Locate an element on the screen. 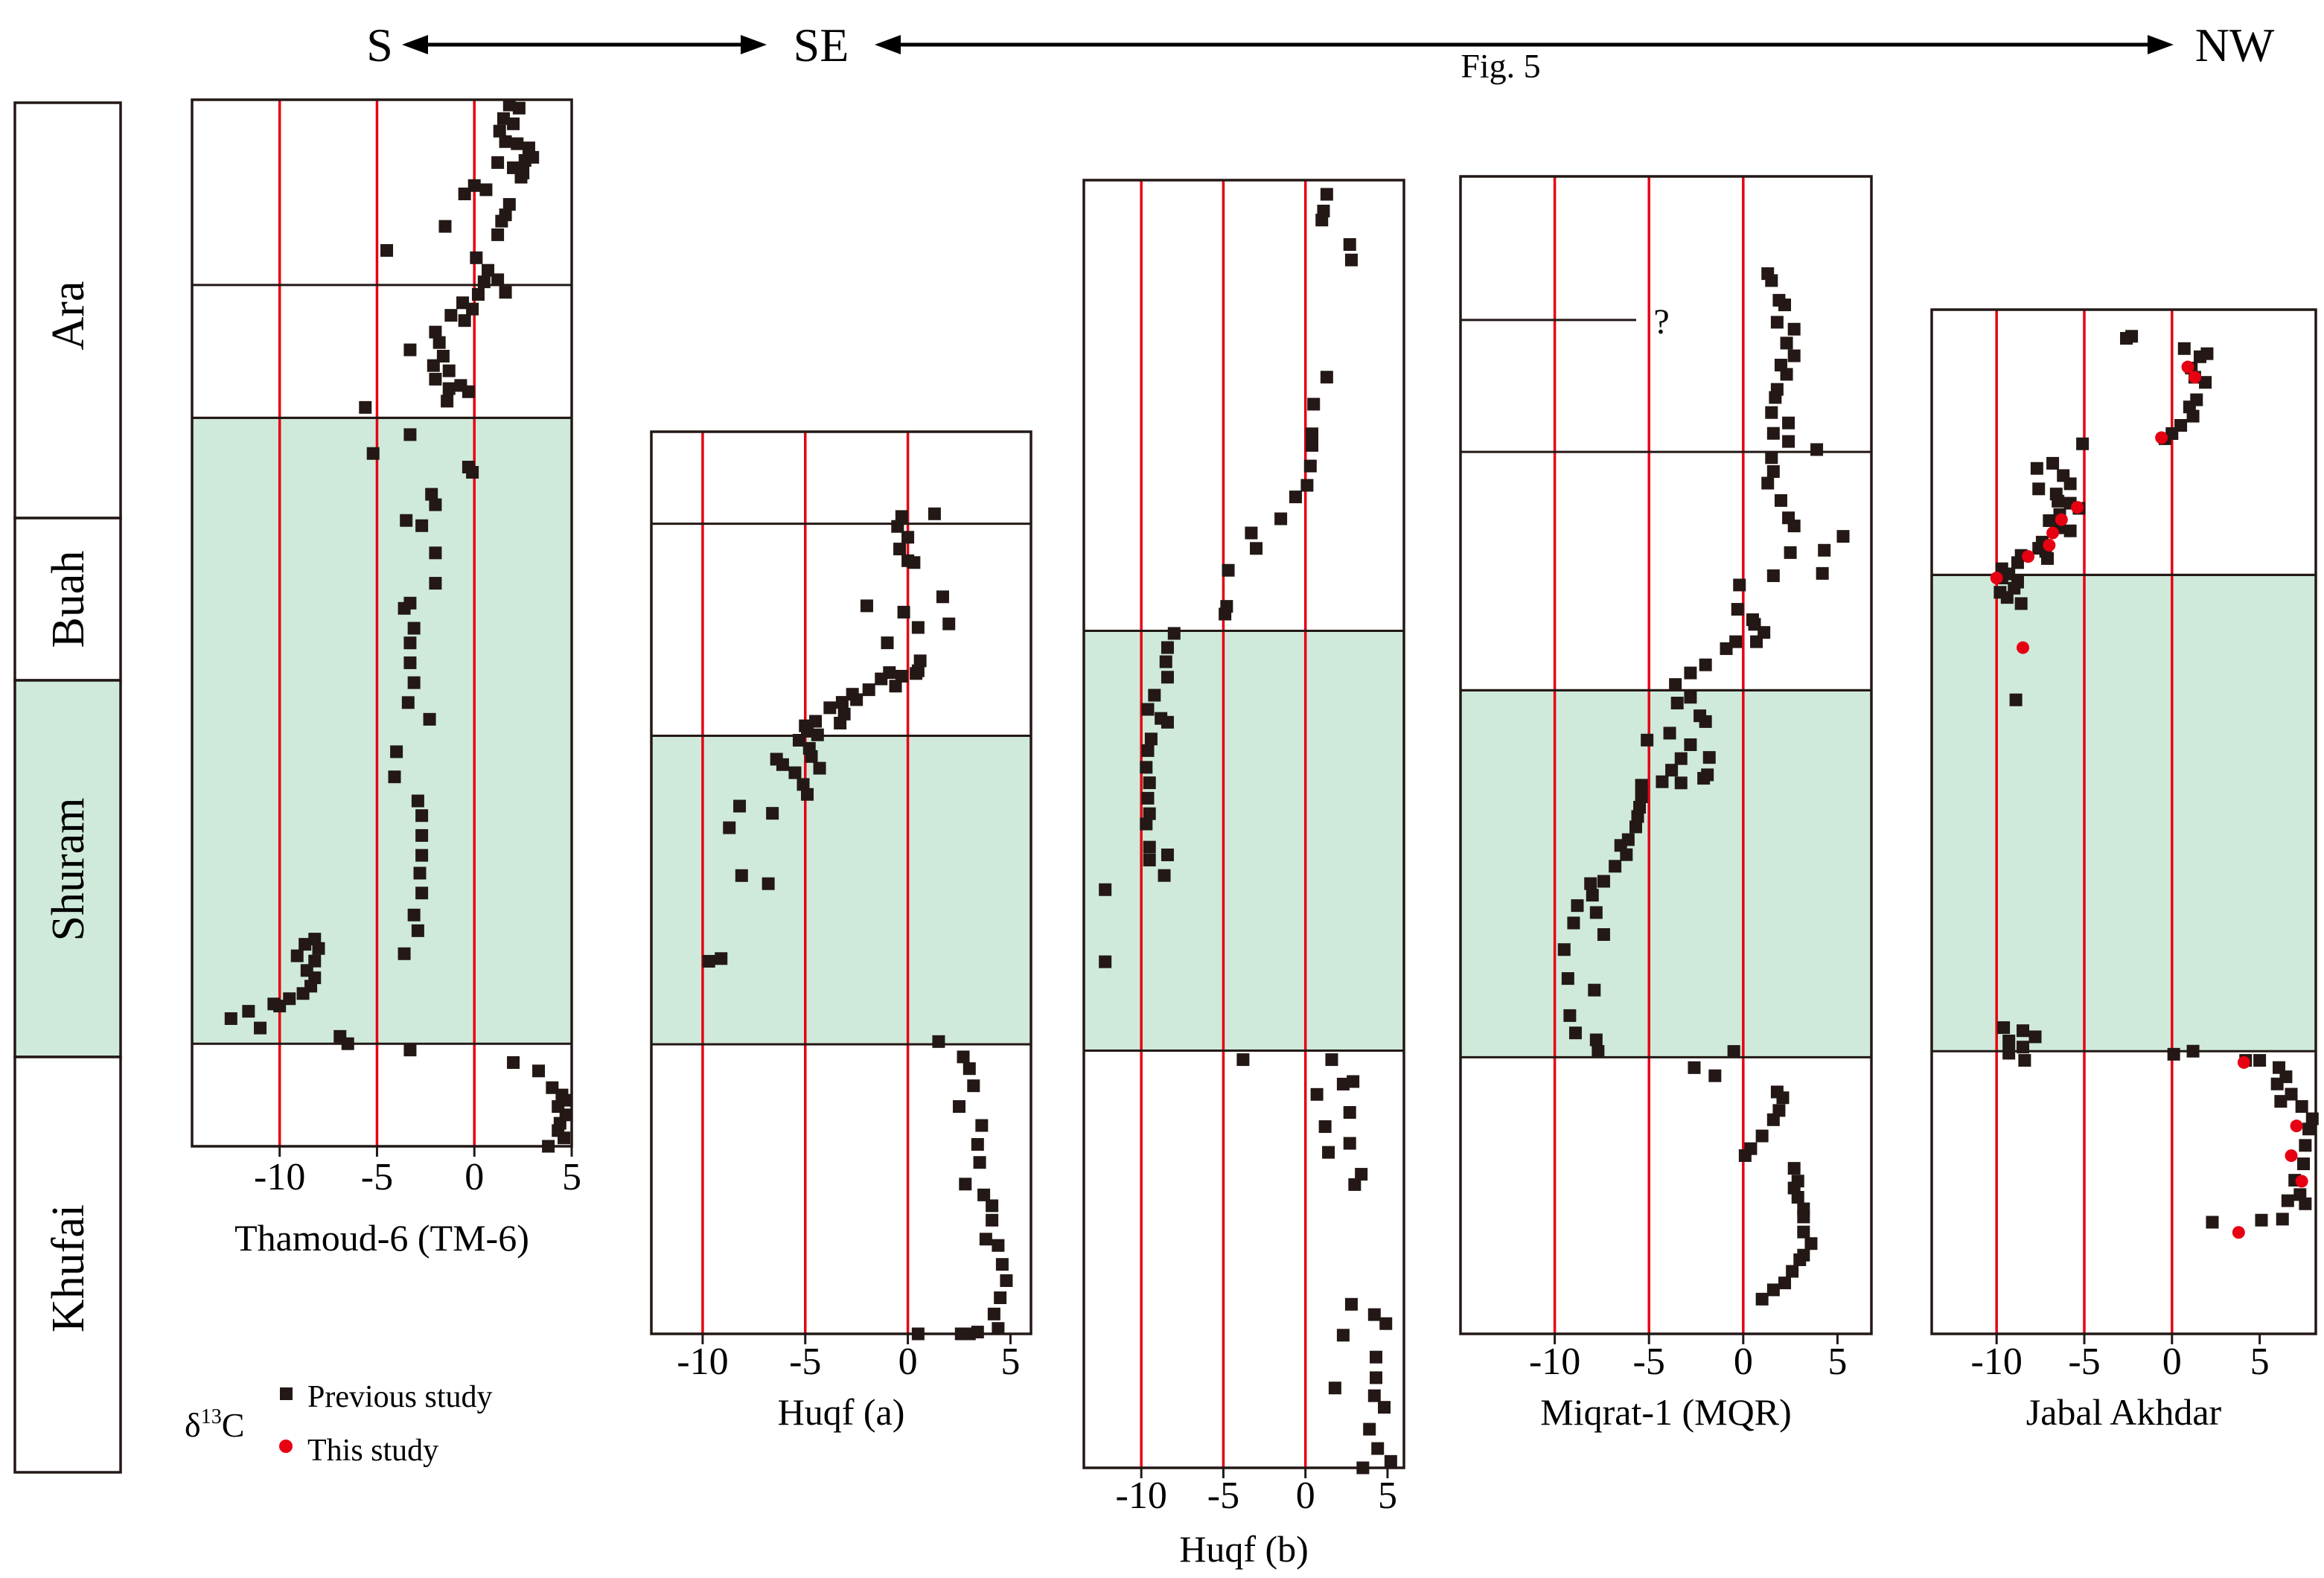  panel-jabal-akhdar: -10 -5 0 5 Jabal Akhdar is located at coordinates (2124, 871).